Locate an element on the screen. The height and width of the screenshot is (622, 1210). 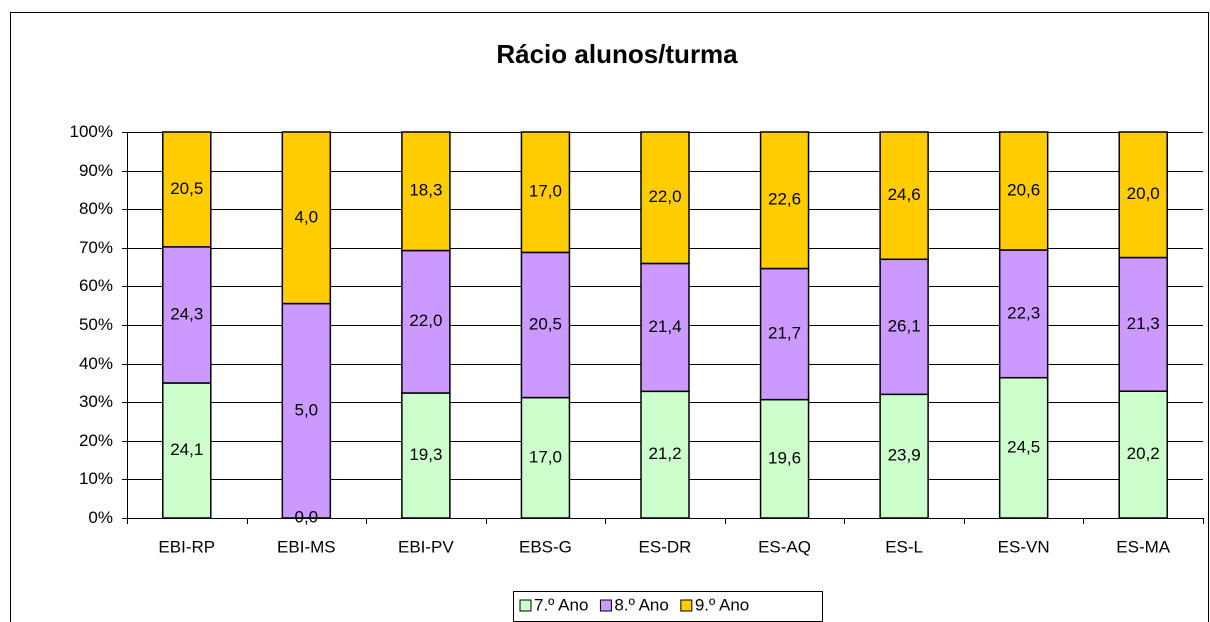
x-tick-label: ES-VN is located at coordinates (1024, 546).